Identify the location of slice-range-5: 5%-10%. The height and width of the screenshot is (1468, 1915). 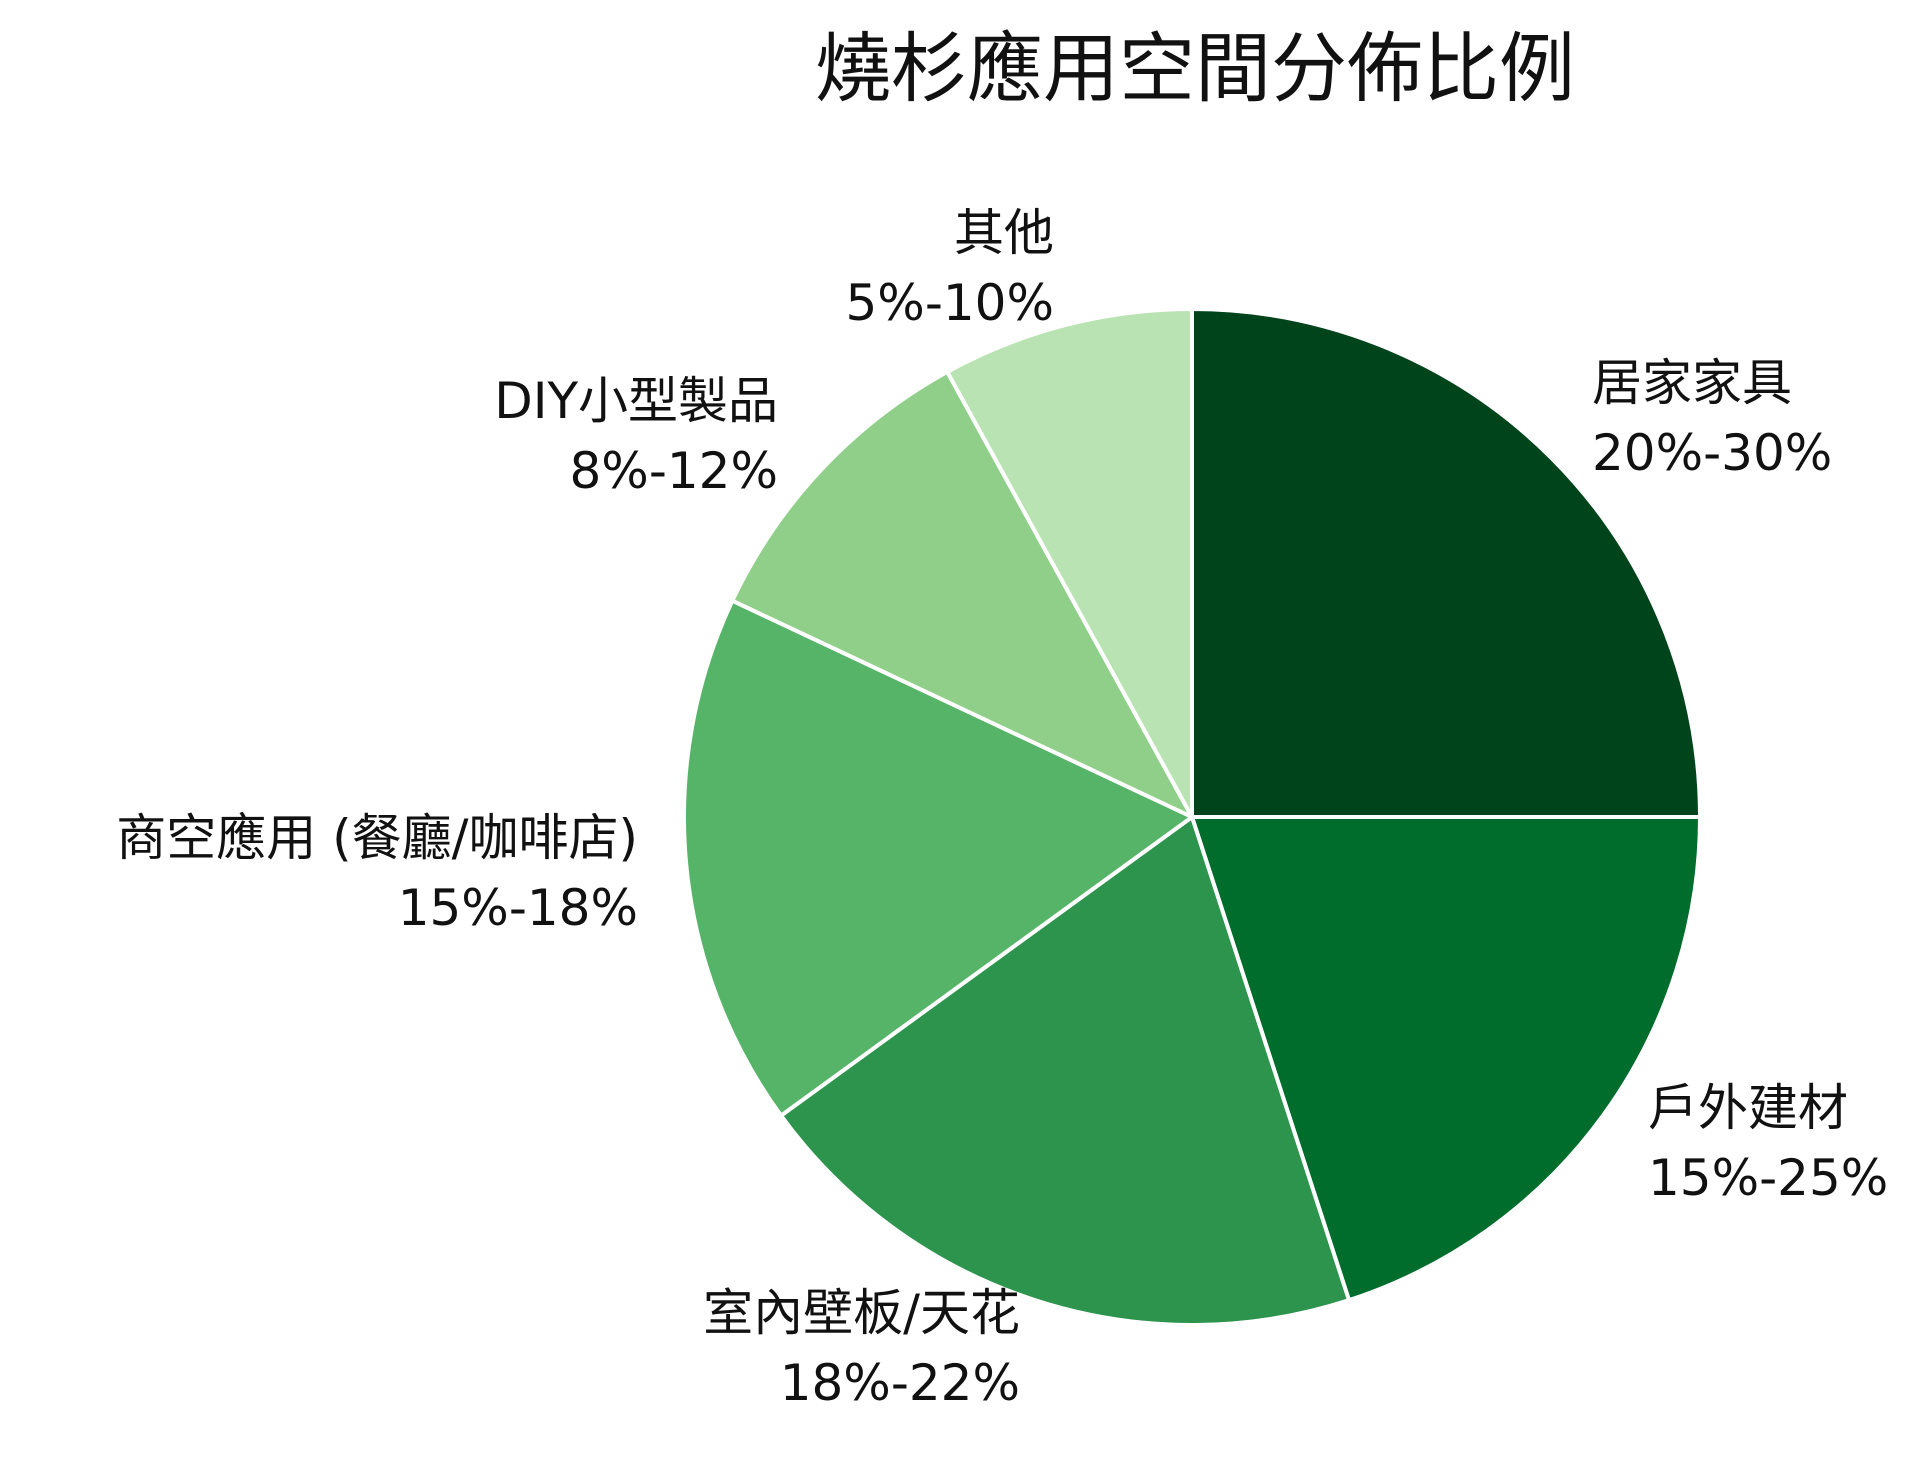
(950, 303).